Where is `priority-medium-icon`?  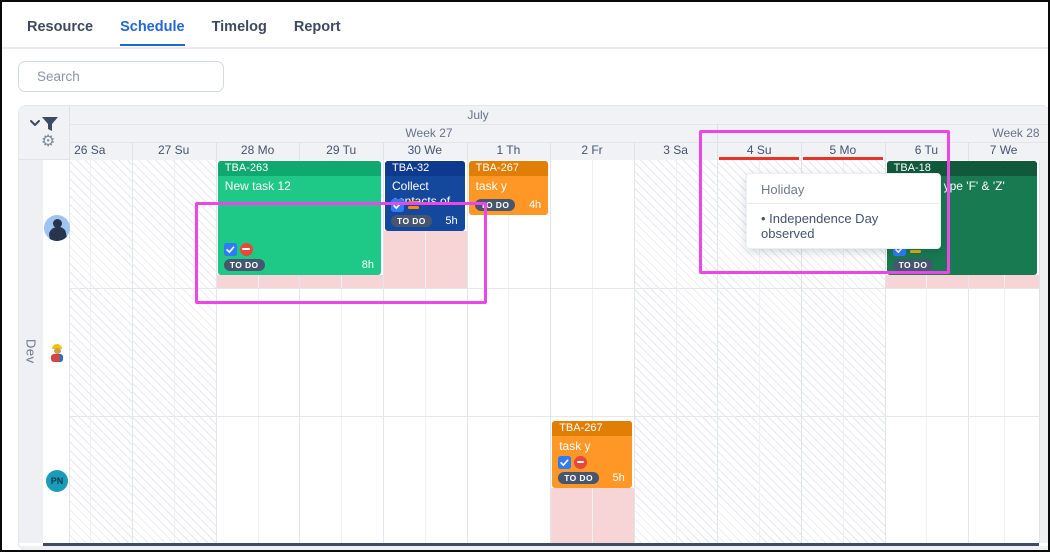
priority-medium-icon is located at coordinates (413, 205).